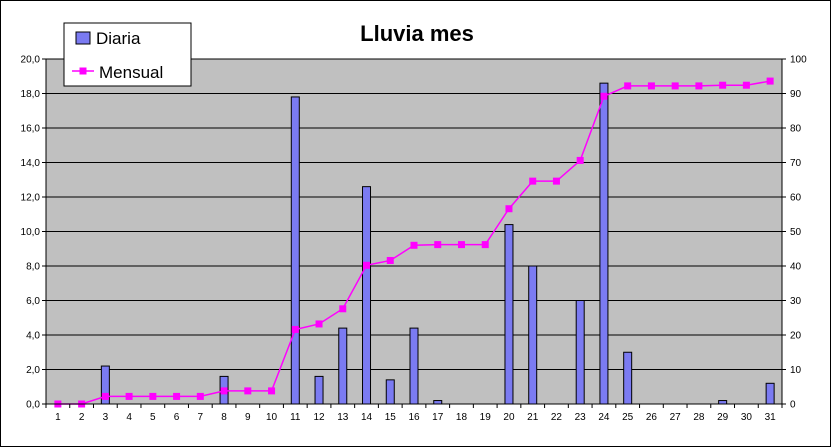  I want to click on x-tick-label: 10, so click(272, 417).